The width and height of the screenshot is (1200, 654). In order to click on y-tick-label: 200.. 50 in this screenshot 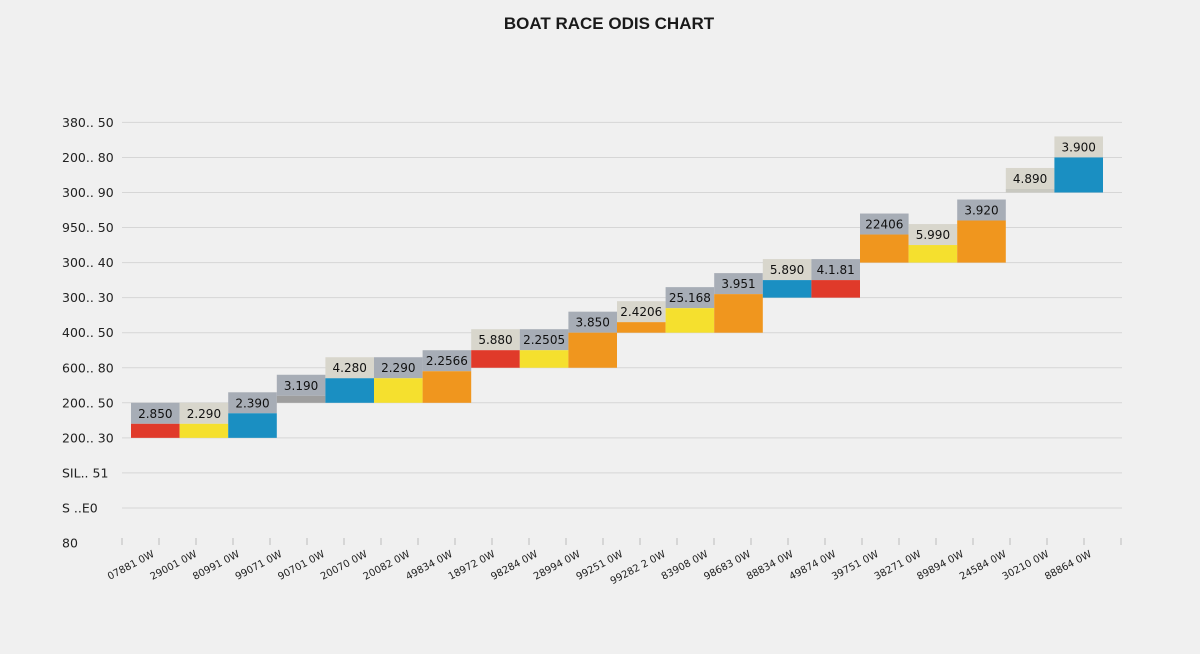, I will do `click(88, 402)`.